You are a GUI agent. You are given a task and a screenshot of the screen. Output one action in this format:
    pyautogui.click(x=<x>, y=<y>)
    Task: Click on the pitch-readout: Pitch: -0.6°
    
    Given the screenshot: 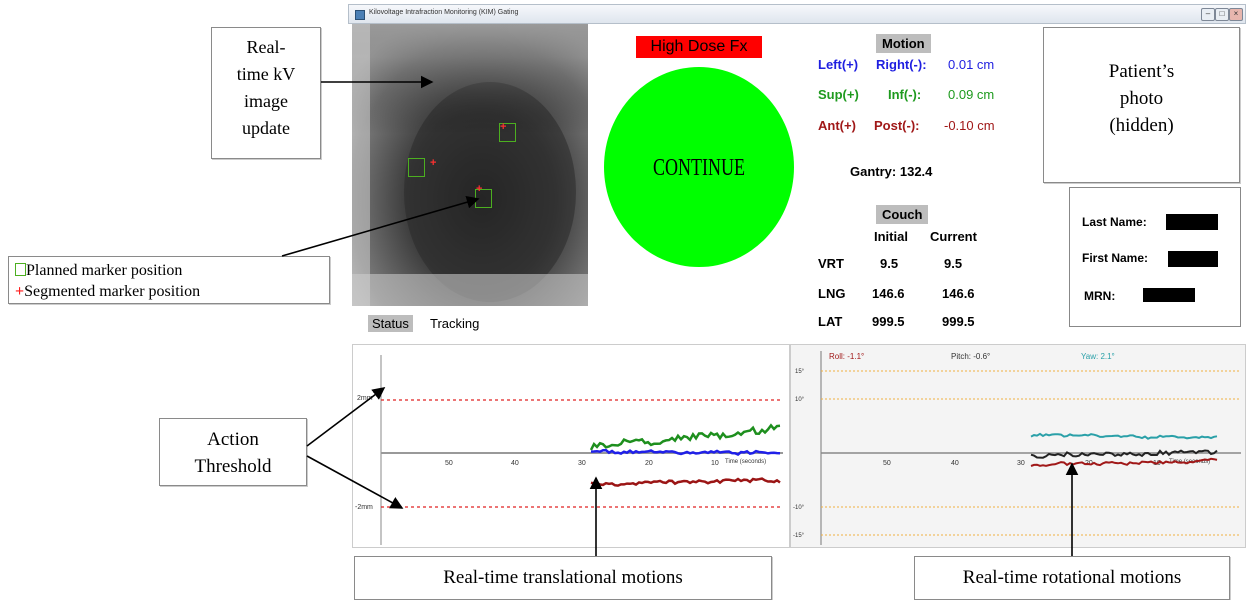 What is the action you would take?
    pyautogui.click(x=970, y=356)
    